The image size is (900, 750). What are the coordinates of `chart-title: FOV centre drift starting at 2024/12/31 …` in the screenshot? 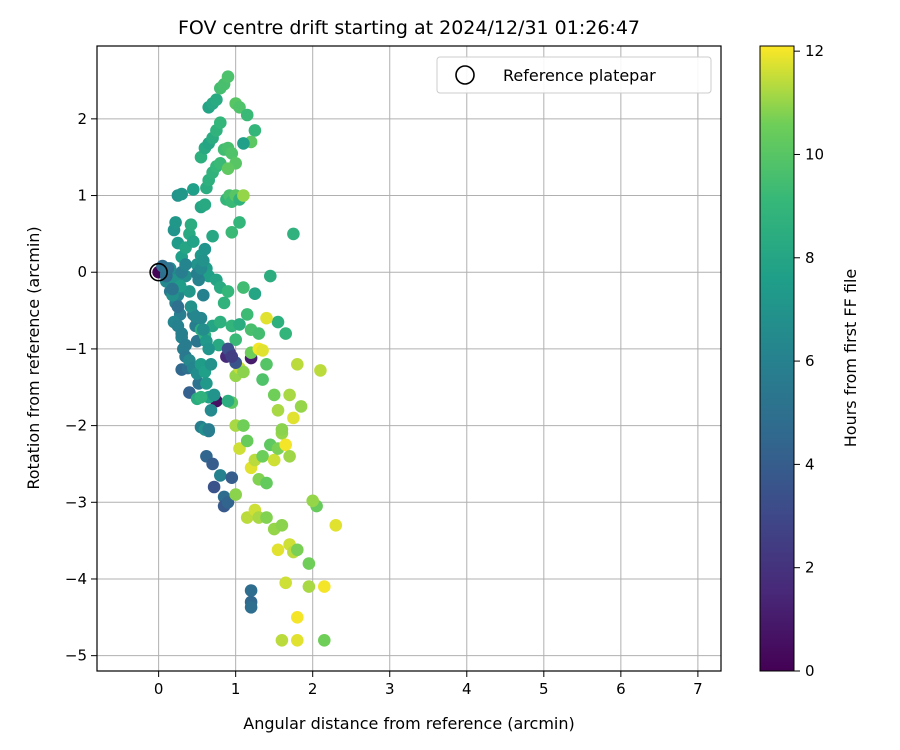 It's located at (409, 28).